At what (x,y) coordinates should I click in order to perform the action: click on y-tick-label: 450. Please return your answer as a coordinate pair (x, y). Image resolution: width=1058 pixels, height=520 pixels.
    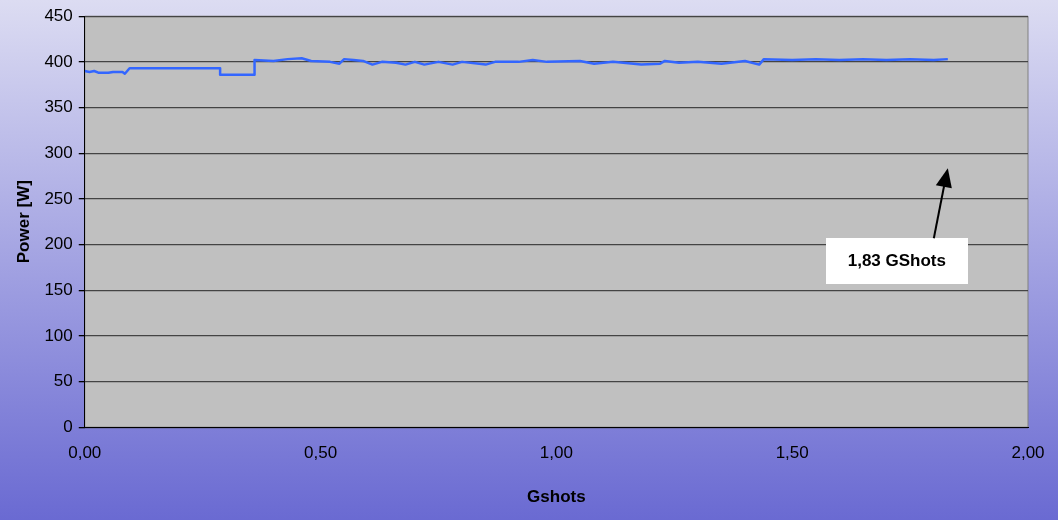
    Looking at the image, I should click on (58, 15).